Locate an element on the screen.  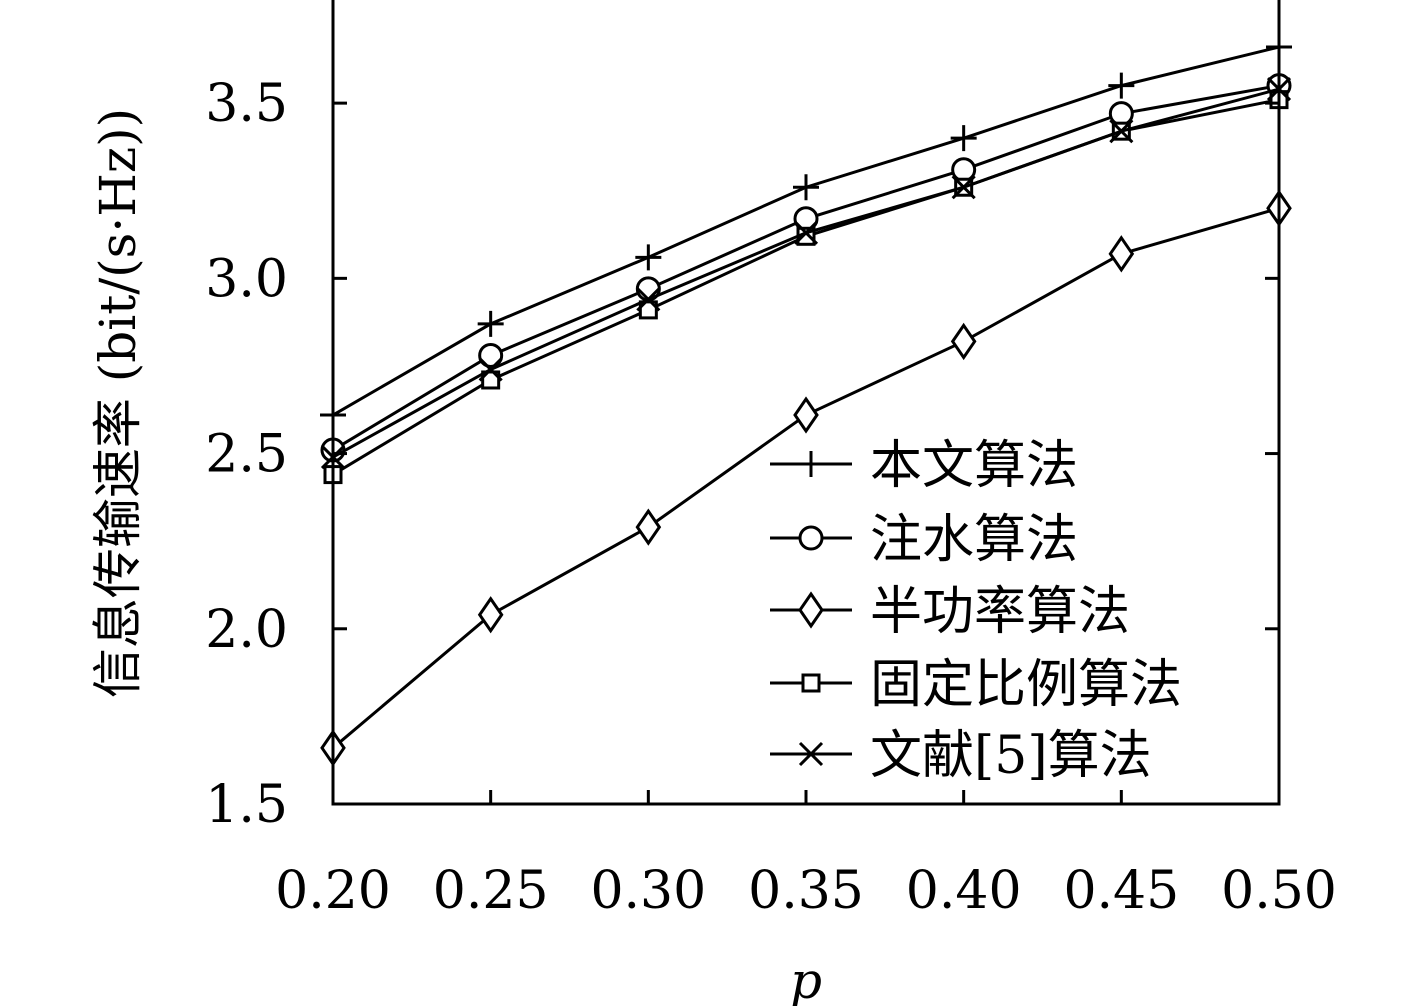
legend-label: 文献[5]算法 is located at coordinates (1011, 756).